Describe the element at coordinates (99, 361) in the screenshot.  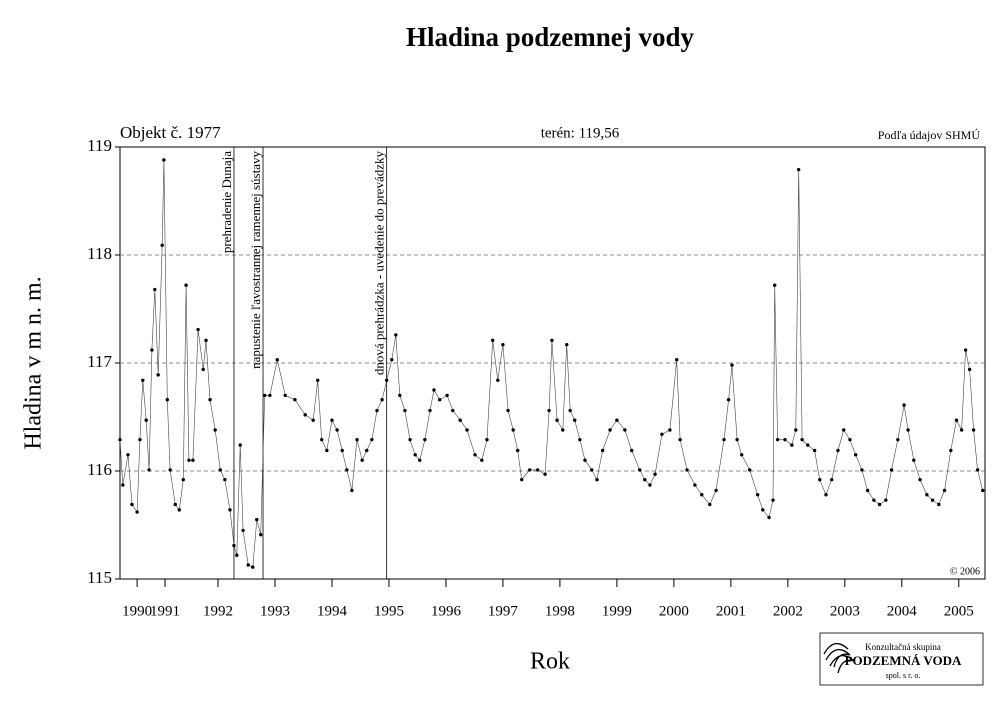
I see `y-tick-label: 117` at that location.